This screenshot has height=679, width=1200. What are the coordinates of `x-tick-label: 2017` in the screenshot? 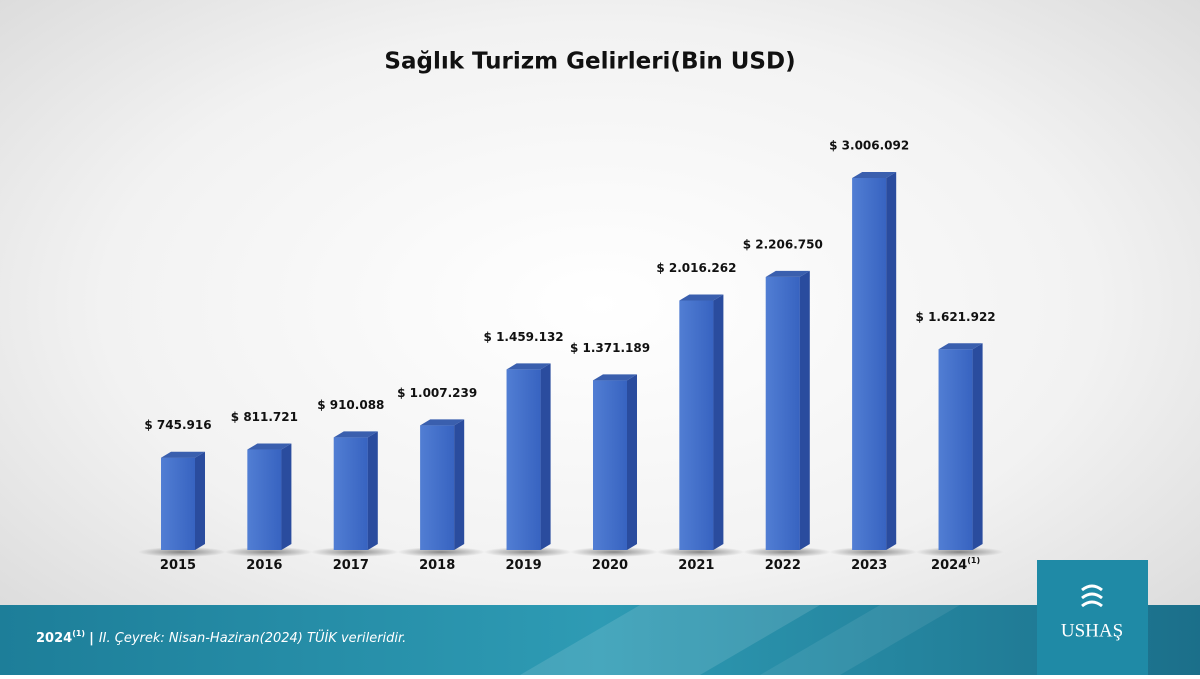 It's located at (351, 565).